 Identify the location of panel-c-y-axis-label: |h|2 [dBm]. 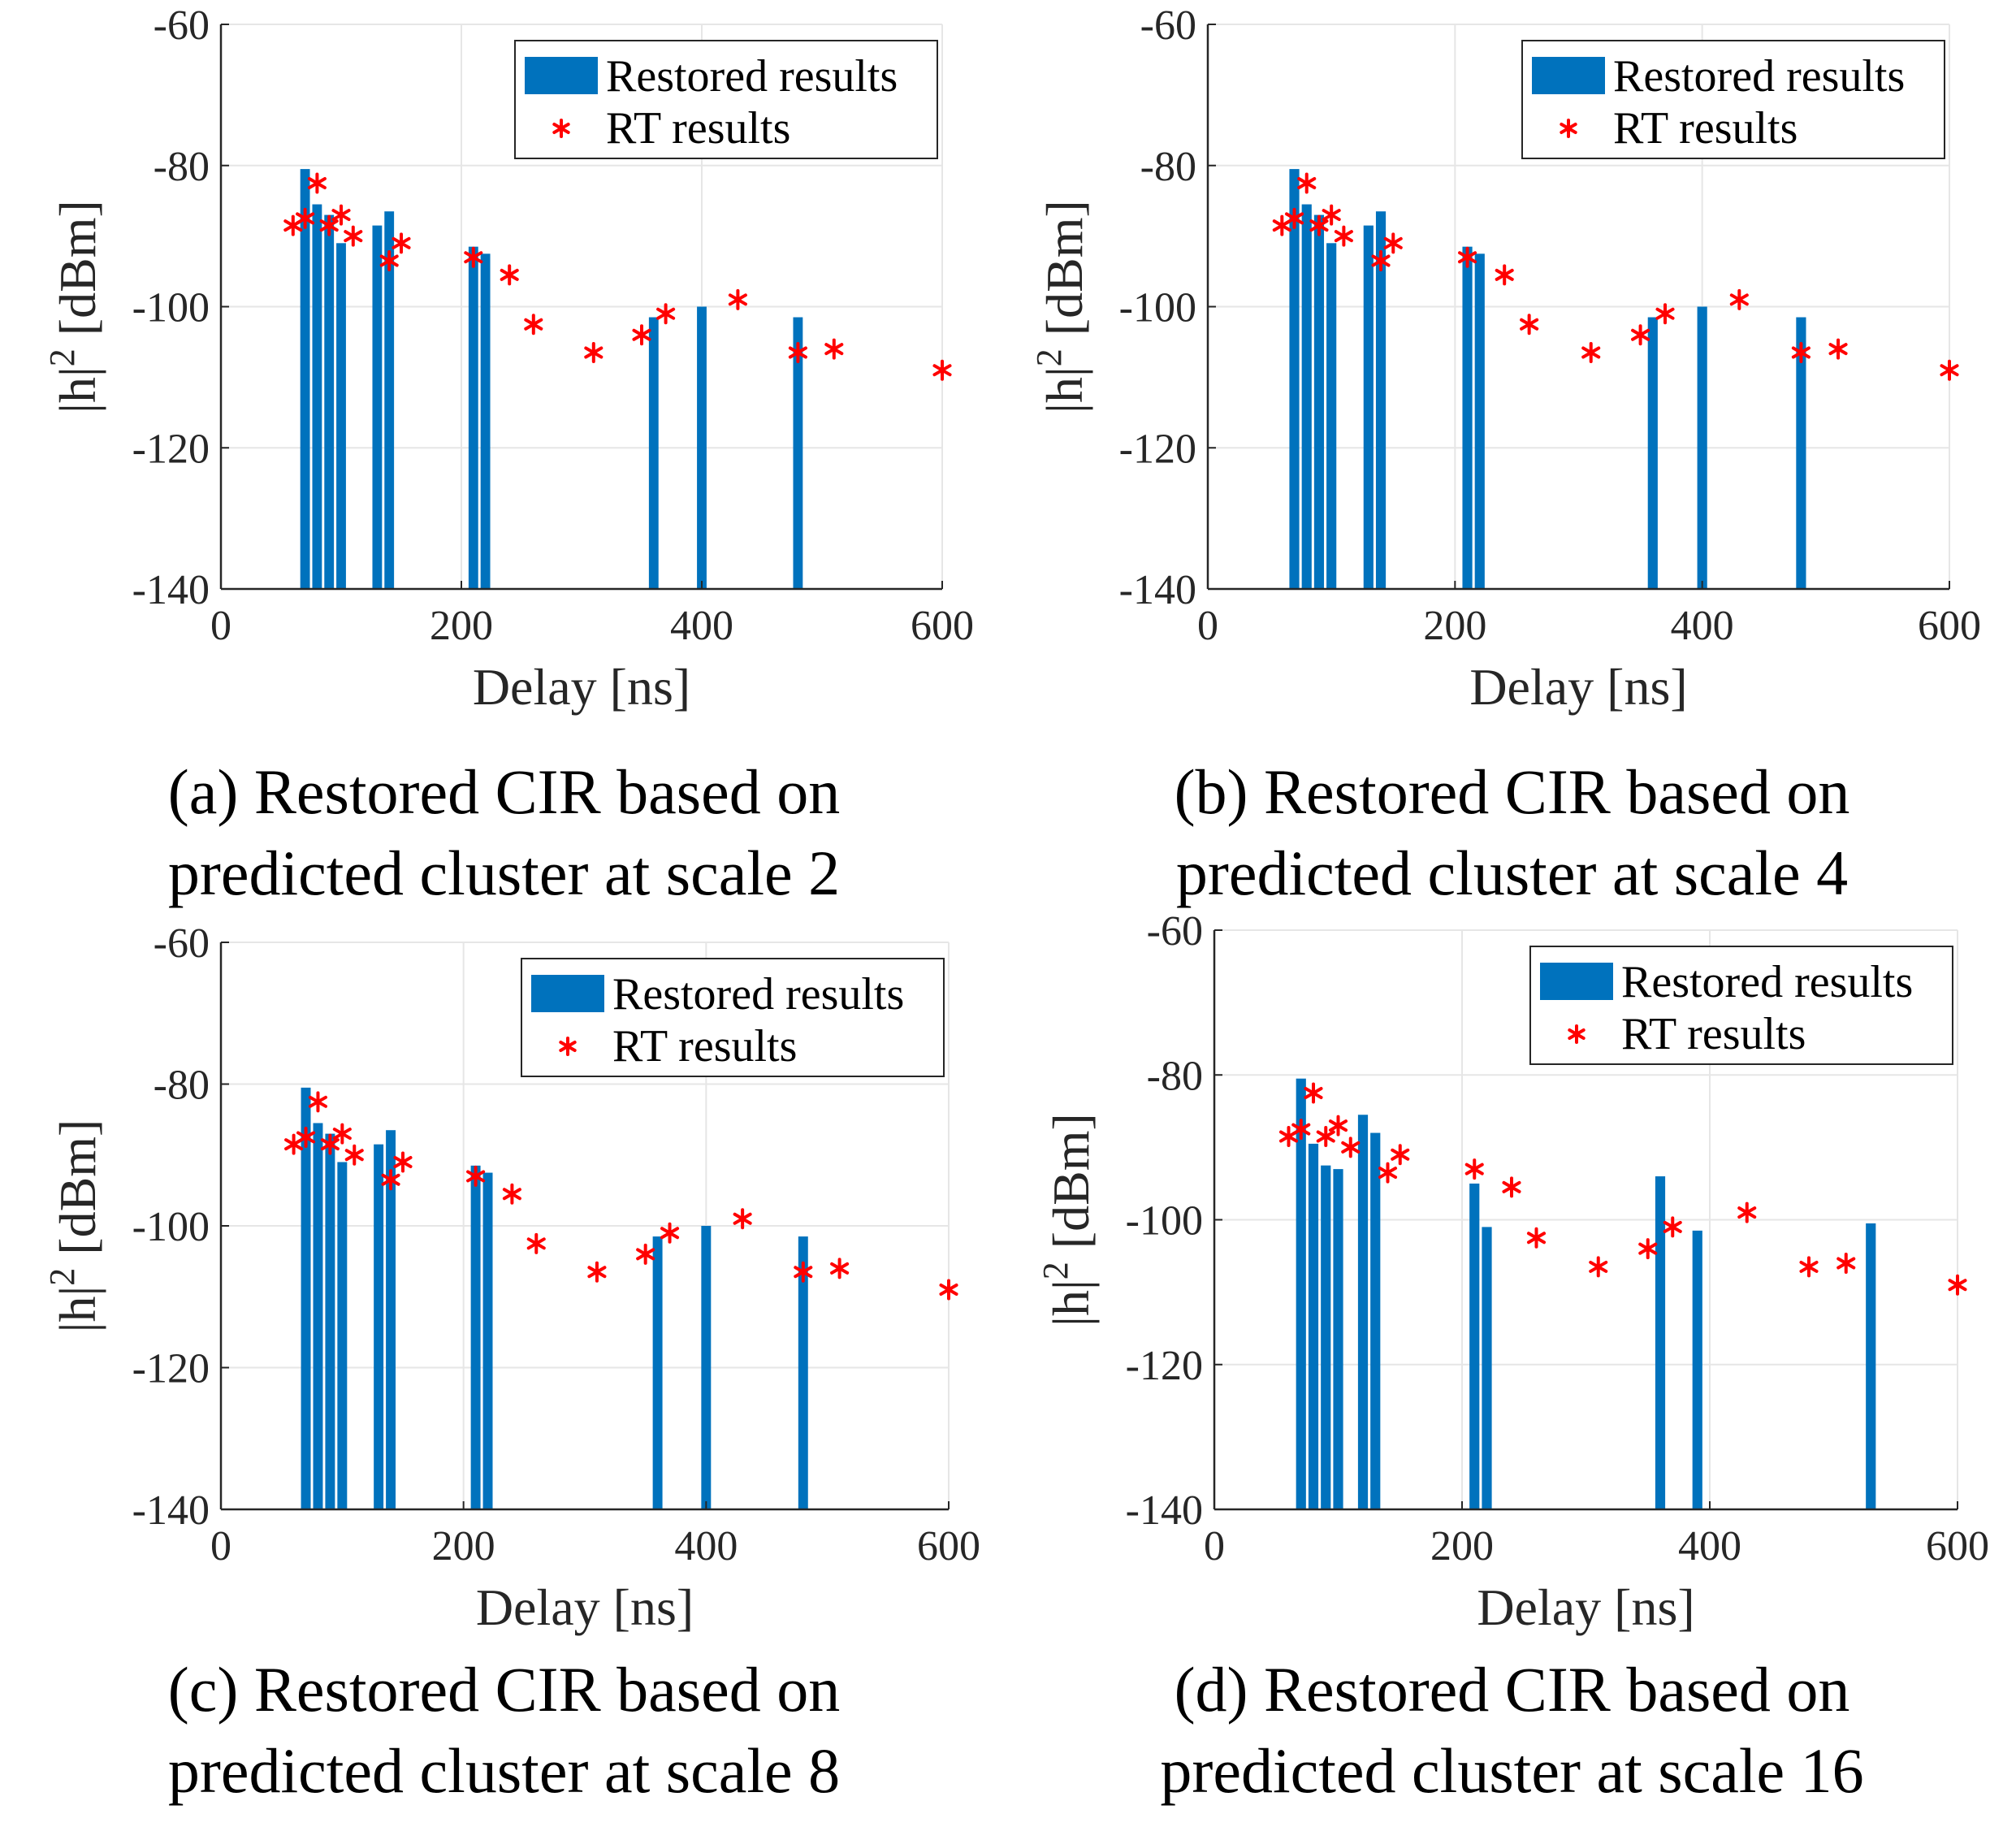
(74, 1226).